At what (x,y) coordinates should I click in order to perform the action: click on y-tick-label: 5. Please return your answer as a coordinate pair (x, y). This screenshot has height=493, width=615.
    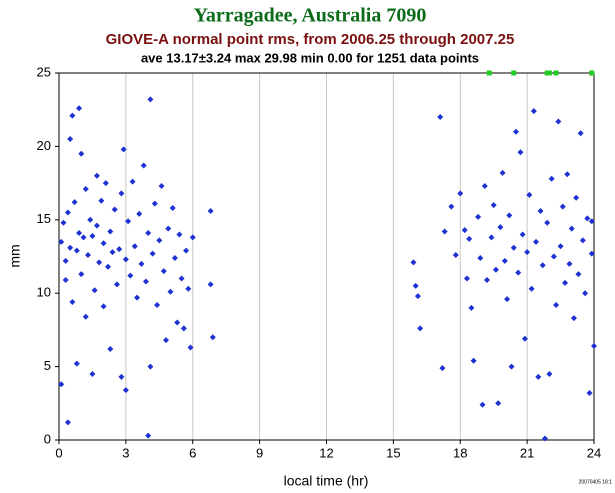
    Looking at the image, I should click on (47, 365).